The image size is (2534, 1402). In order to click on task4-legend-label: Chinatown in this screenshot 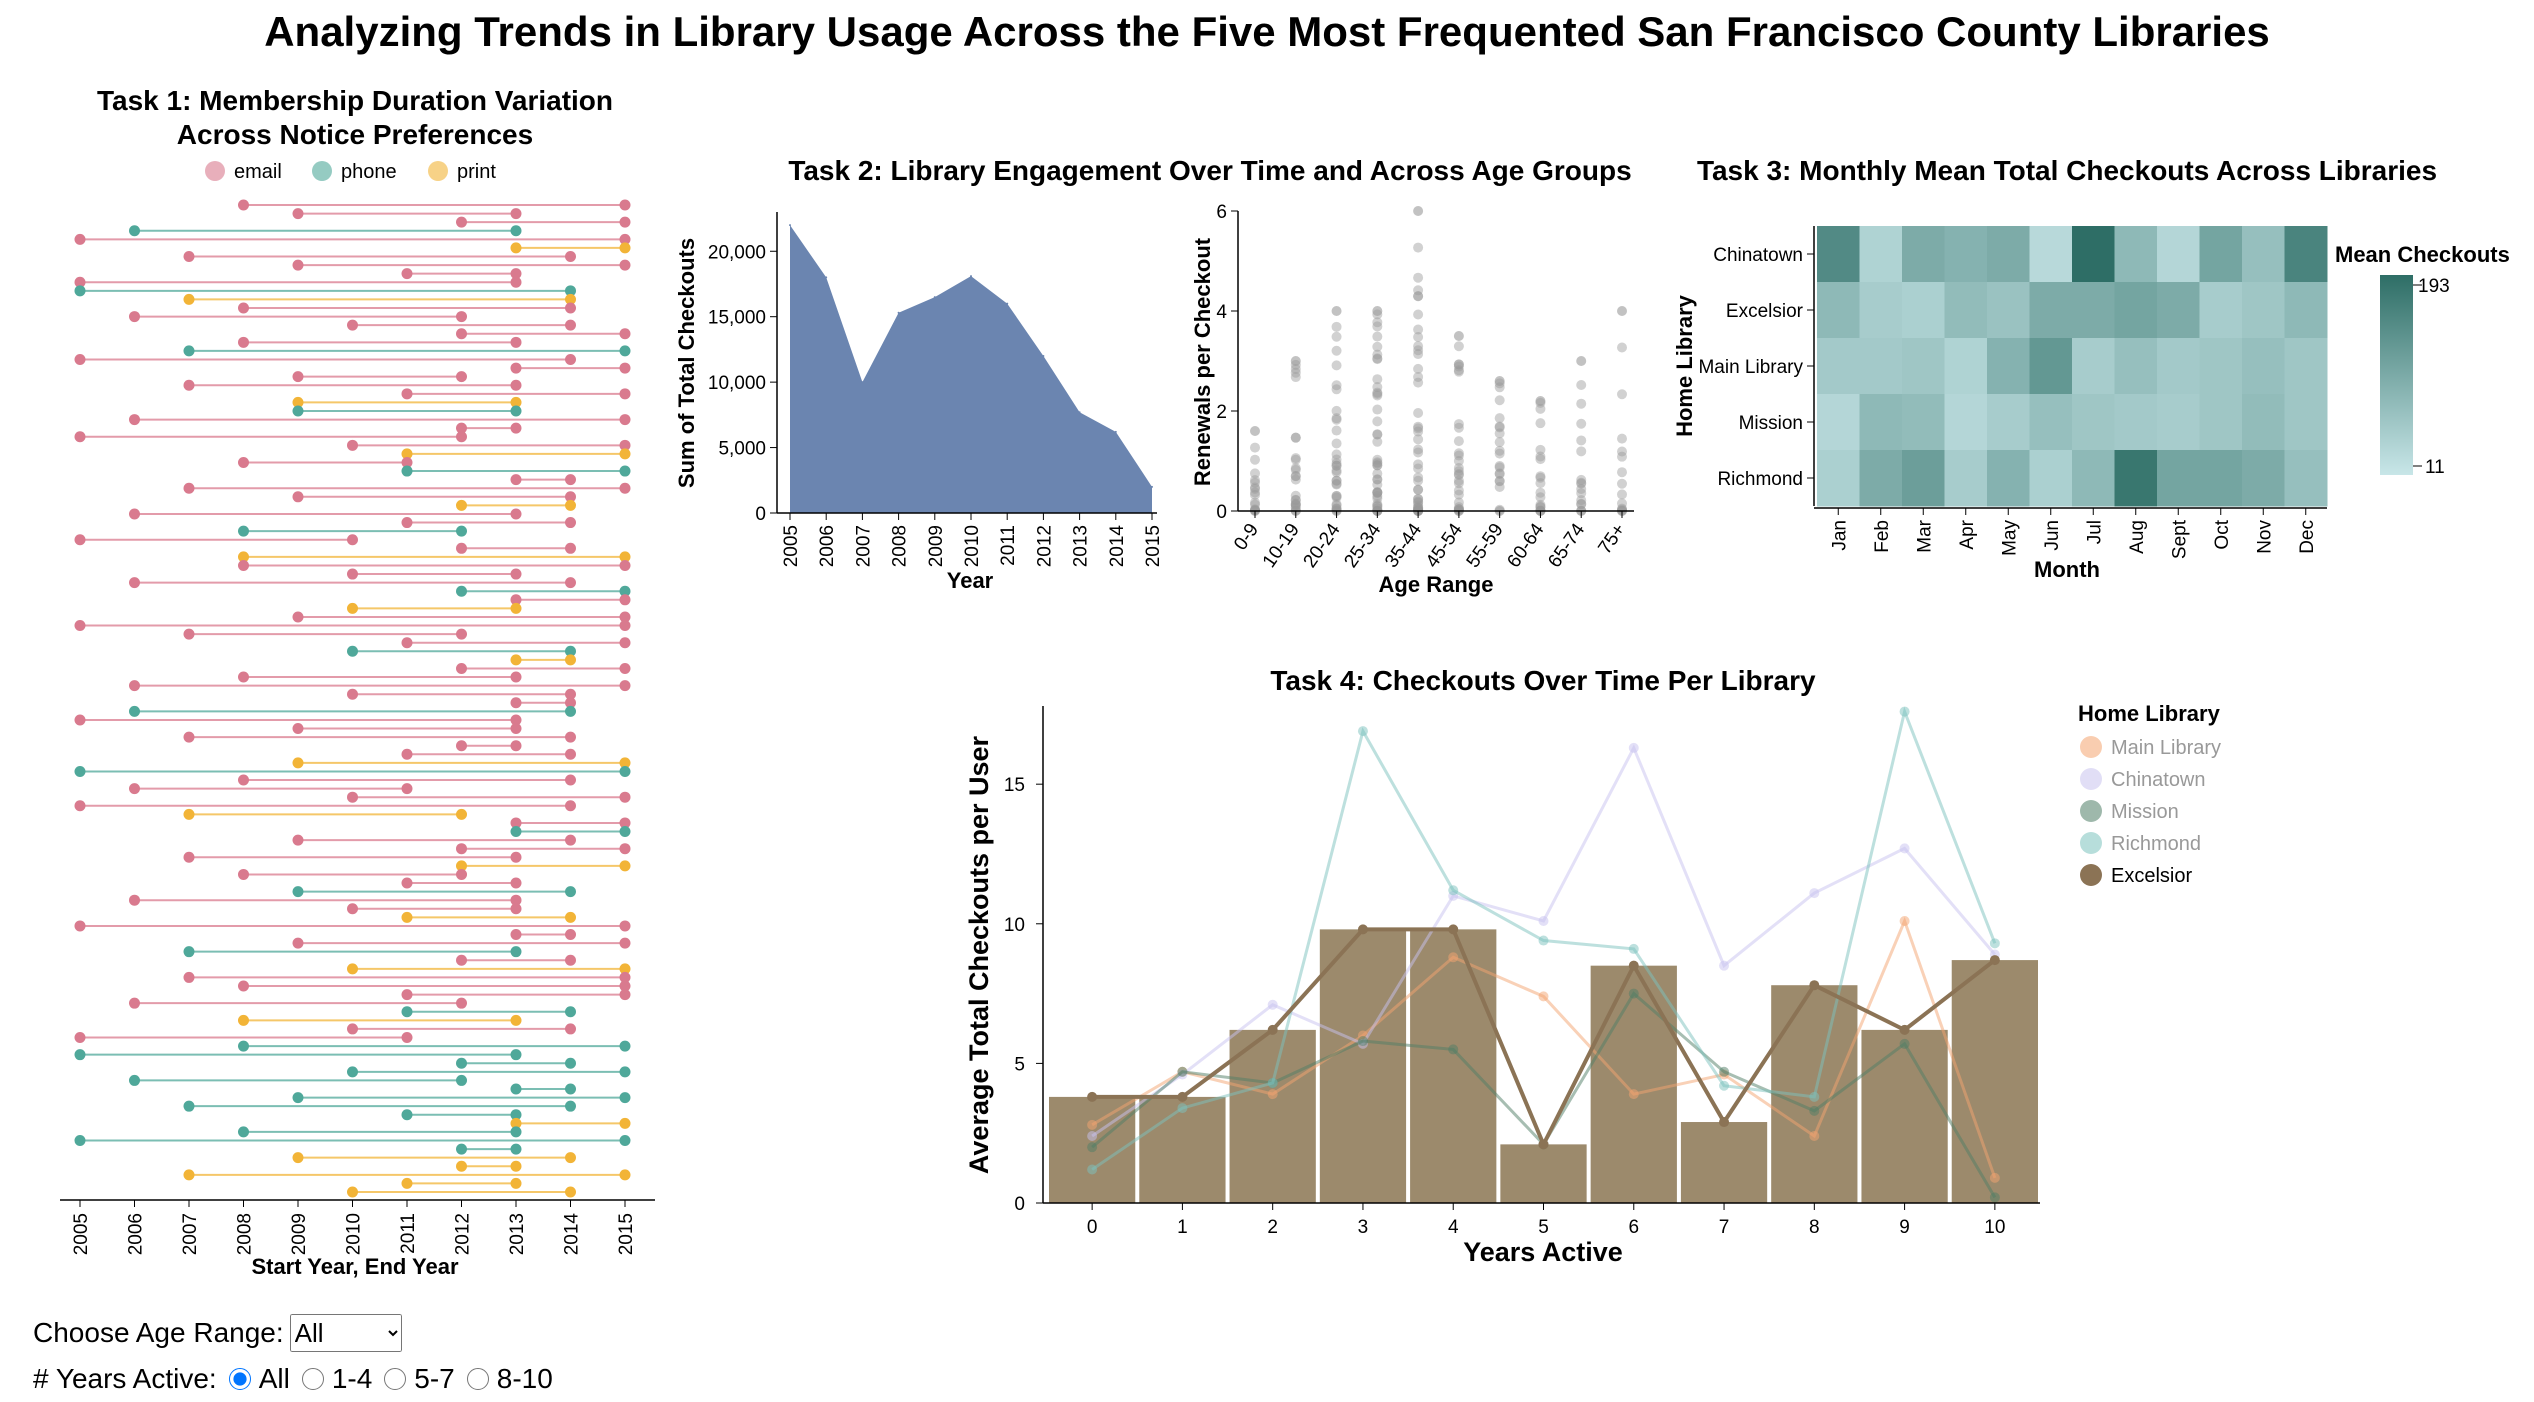, I will do `click(2158, 780)`.